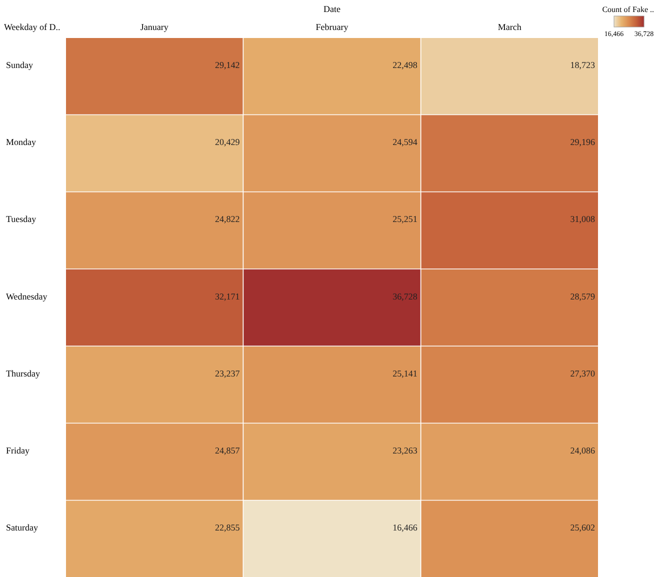  Describe the element at coordinates (405, 373) in the screenshot. I see `data-label: 25,141` at that location.